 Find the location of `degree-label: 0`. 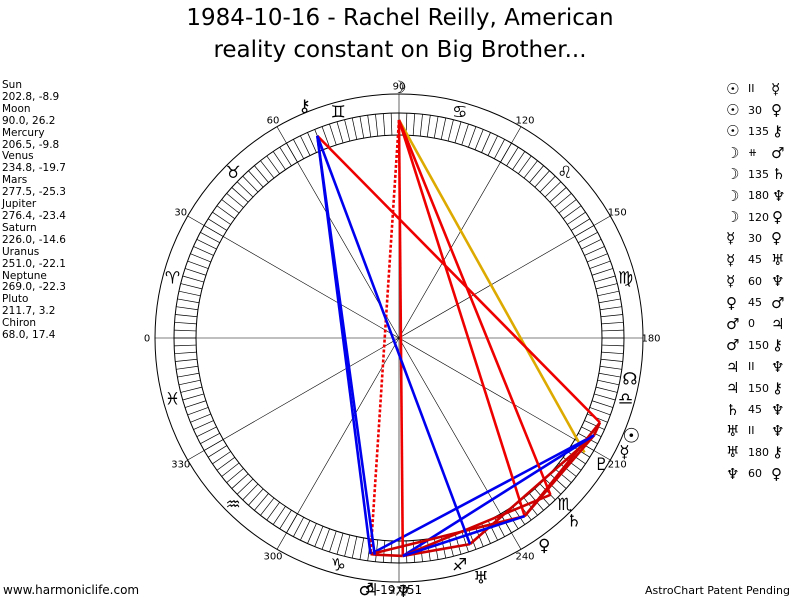

degree-label: 0 is located at coordinates (147, 339).